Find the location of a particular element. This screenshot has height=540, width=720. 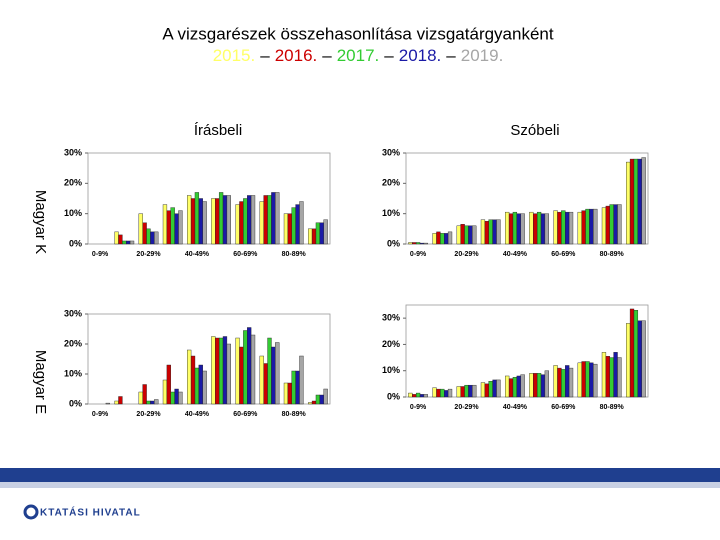

x-tick-label: 40-49% is located at coordinates (197, 254).